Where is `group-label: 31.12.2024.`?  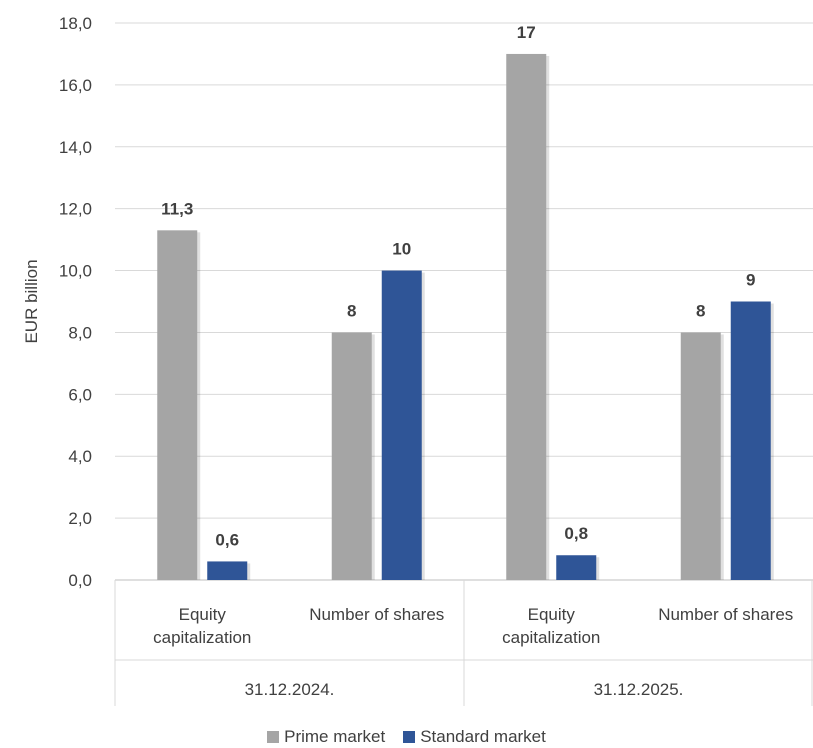
group-label: 31.12.2024. is located at coordinates (290, 689).